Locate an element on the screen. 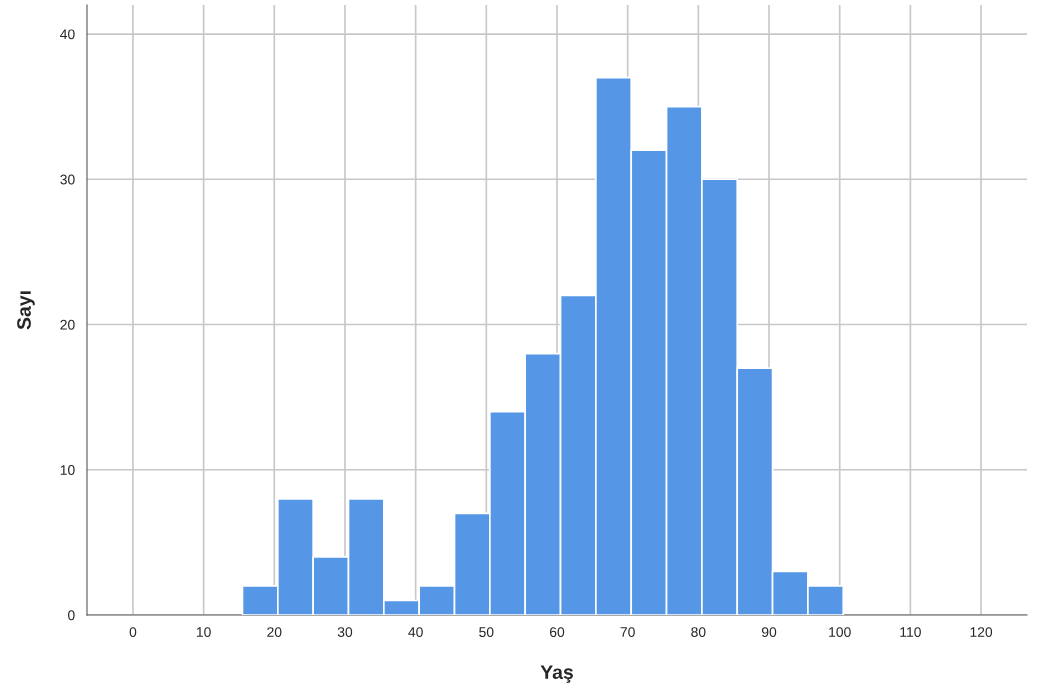 Image resolution: width=1046 pixels, height=700 pixels. x-axis-title: Yaş is located at coordinates (556, 674).